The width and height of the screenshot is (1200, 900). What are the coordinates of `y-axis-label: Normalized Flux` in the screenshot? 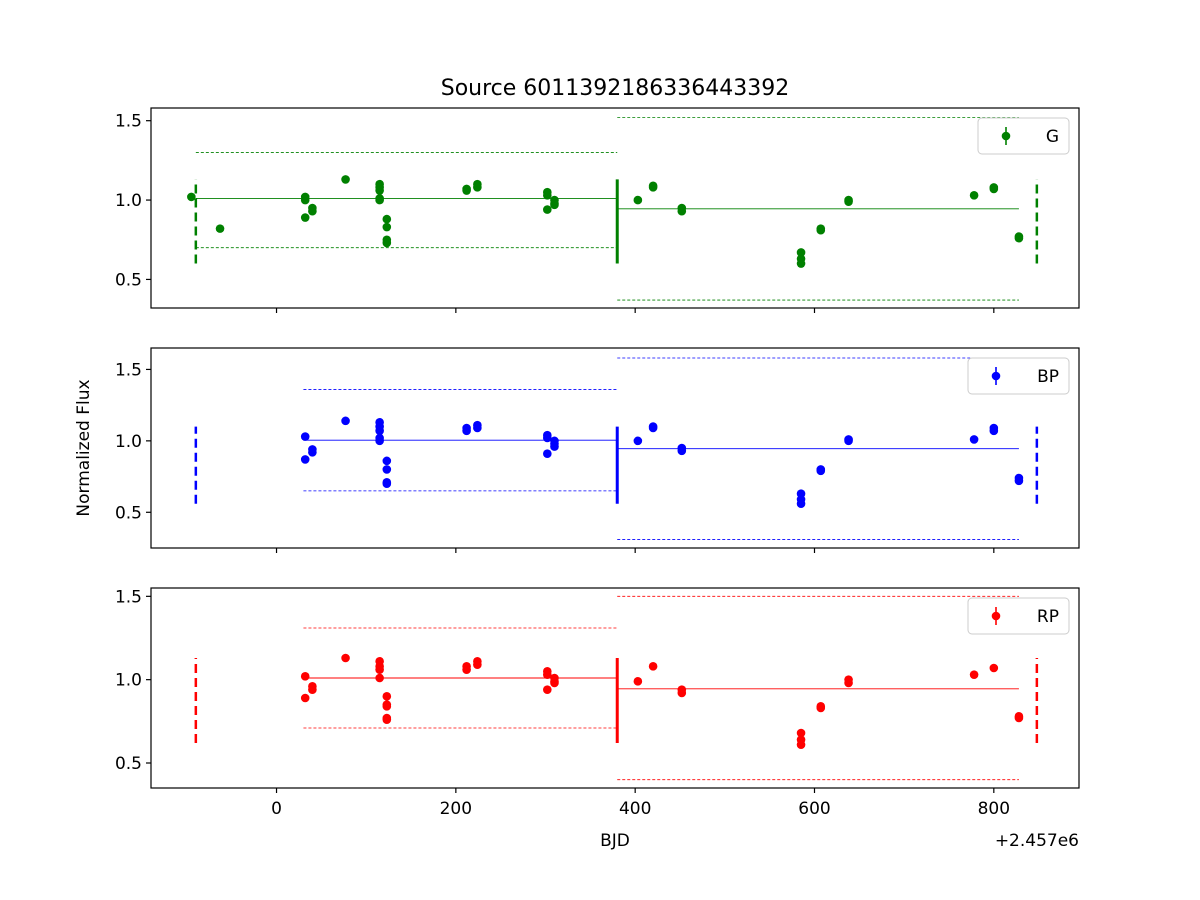 It's located at (84, 447).